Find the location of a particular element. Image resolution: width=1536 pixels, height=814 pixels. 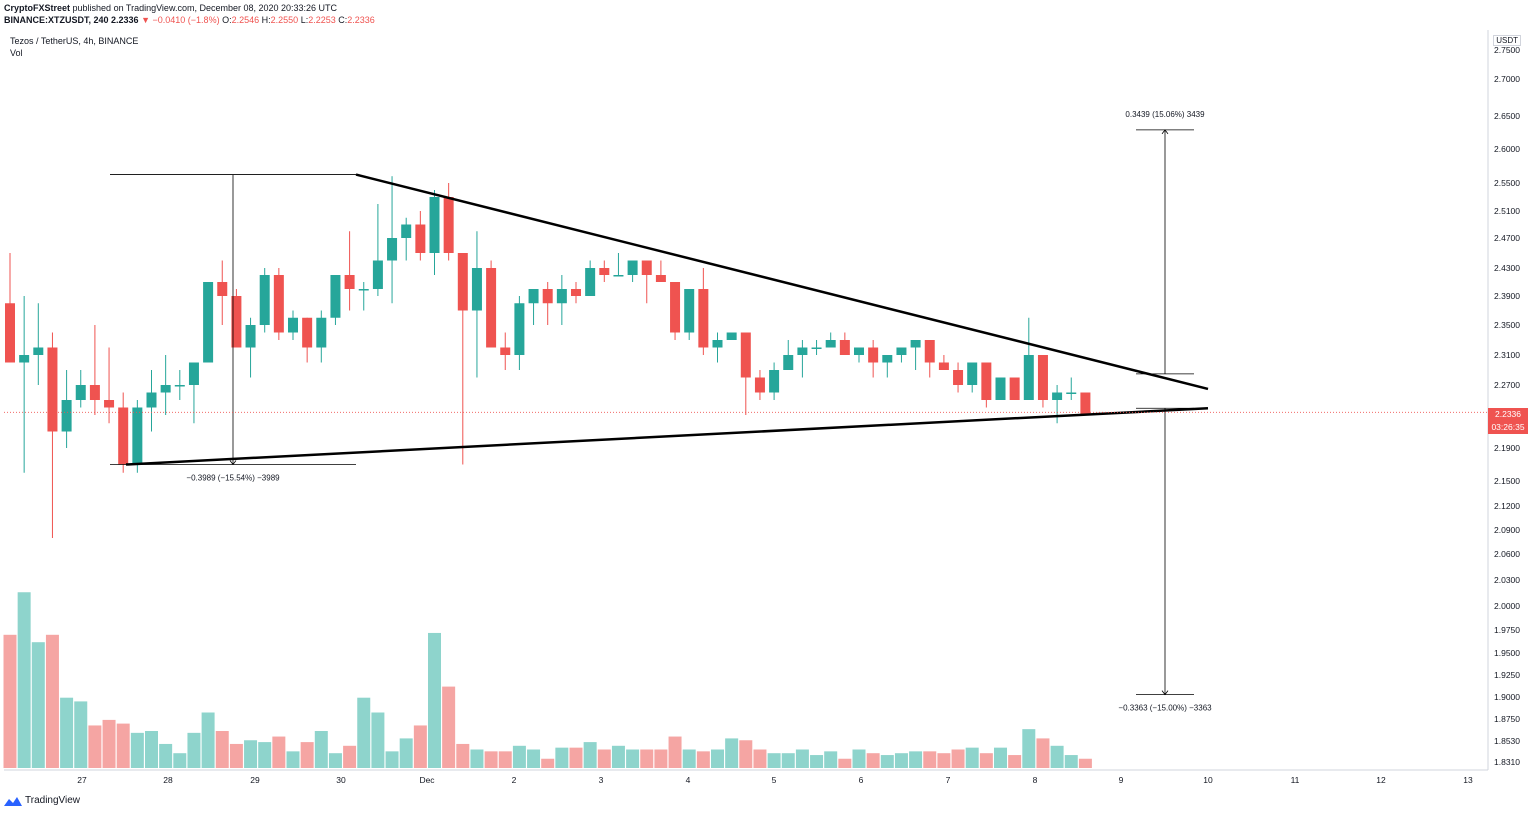

change-arrow-icon: ▼ is located at coordinates (145, 20).